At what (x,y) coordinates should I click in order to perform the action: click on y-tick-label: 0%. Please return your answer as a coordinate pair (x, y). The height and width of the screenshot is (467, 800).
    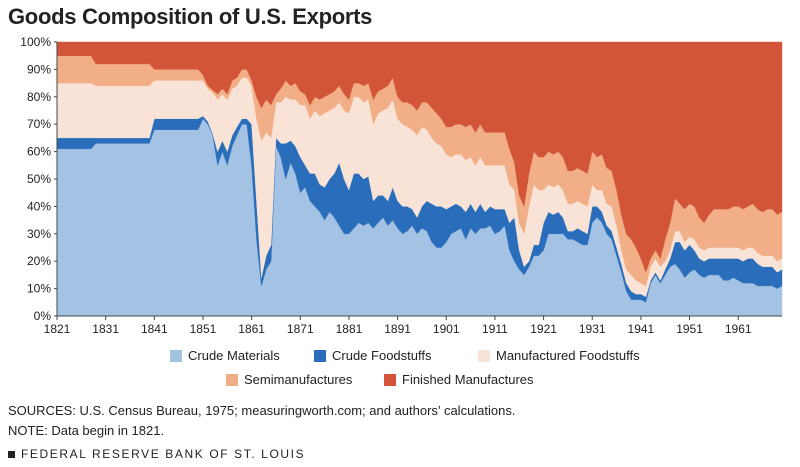
    Looking at the image, I should click on (43, 316).